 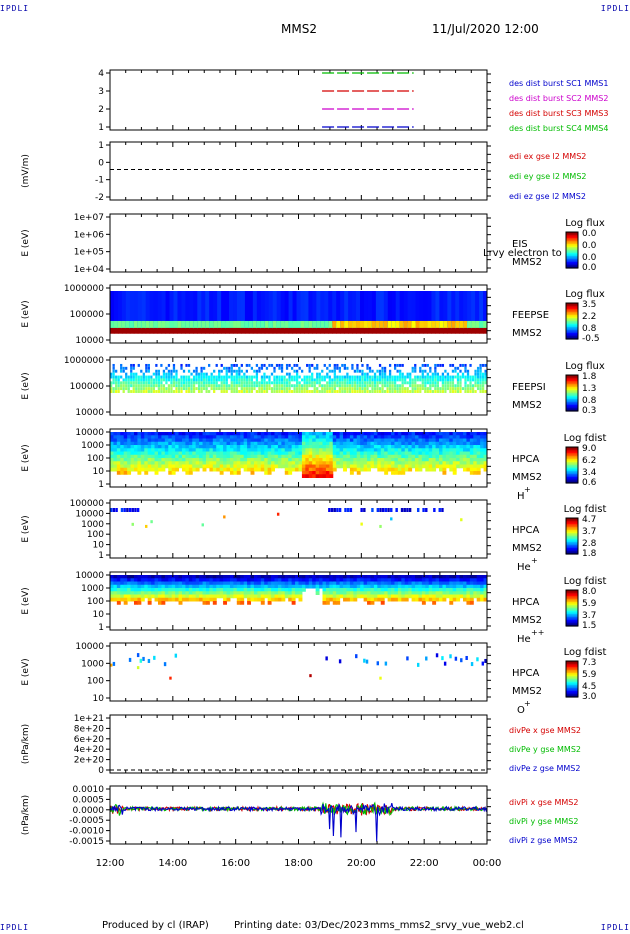 I want to click on hpca_h-cbar-frame, so click(x=572, y=465).